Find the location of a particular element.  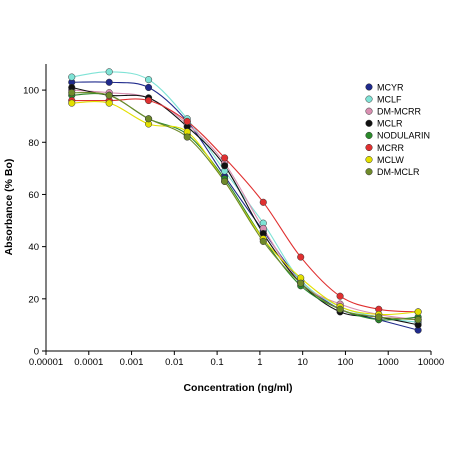

y-tick-label: 60 is located at coordinates (33, 195).